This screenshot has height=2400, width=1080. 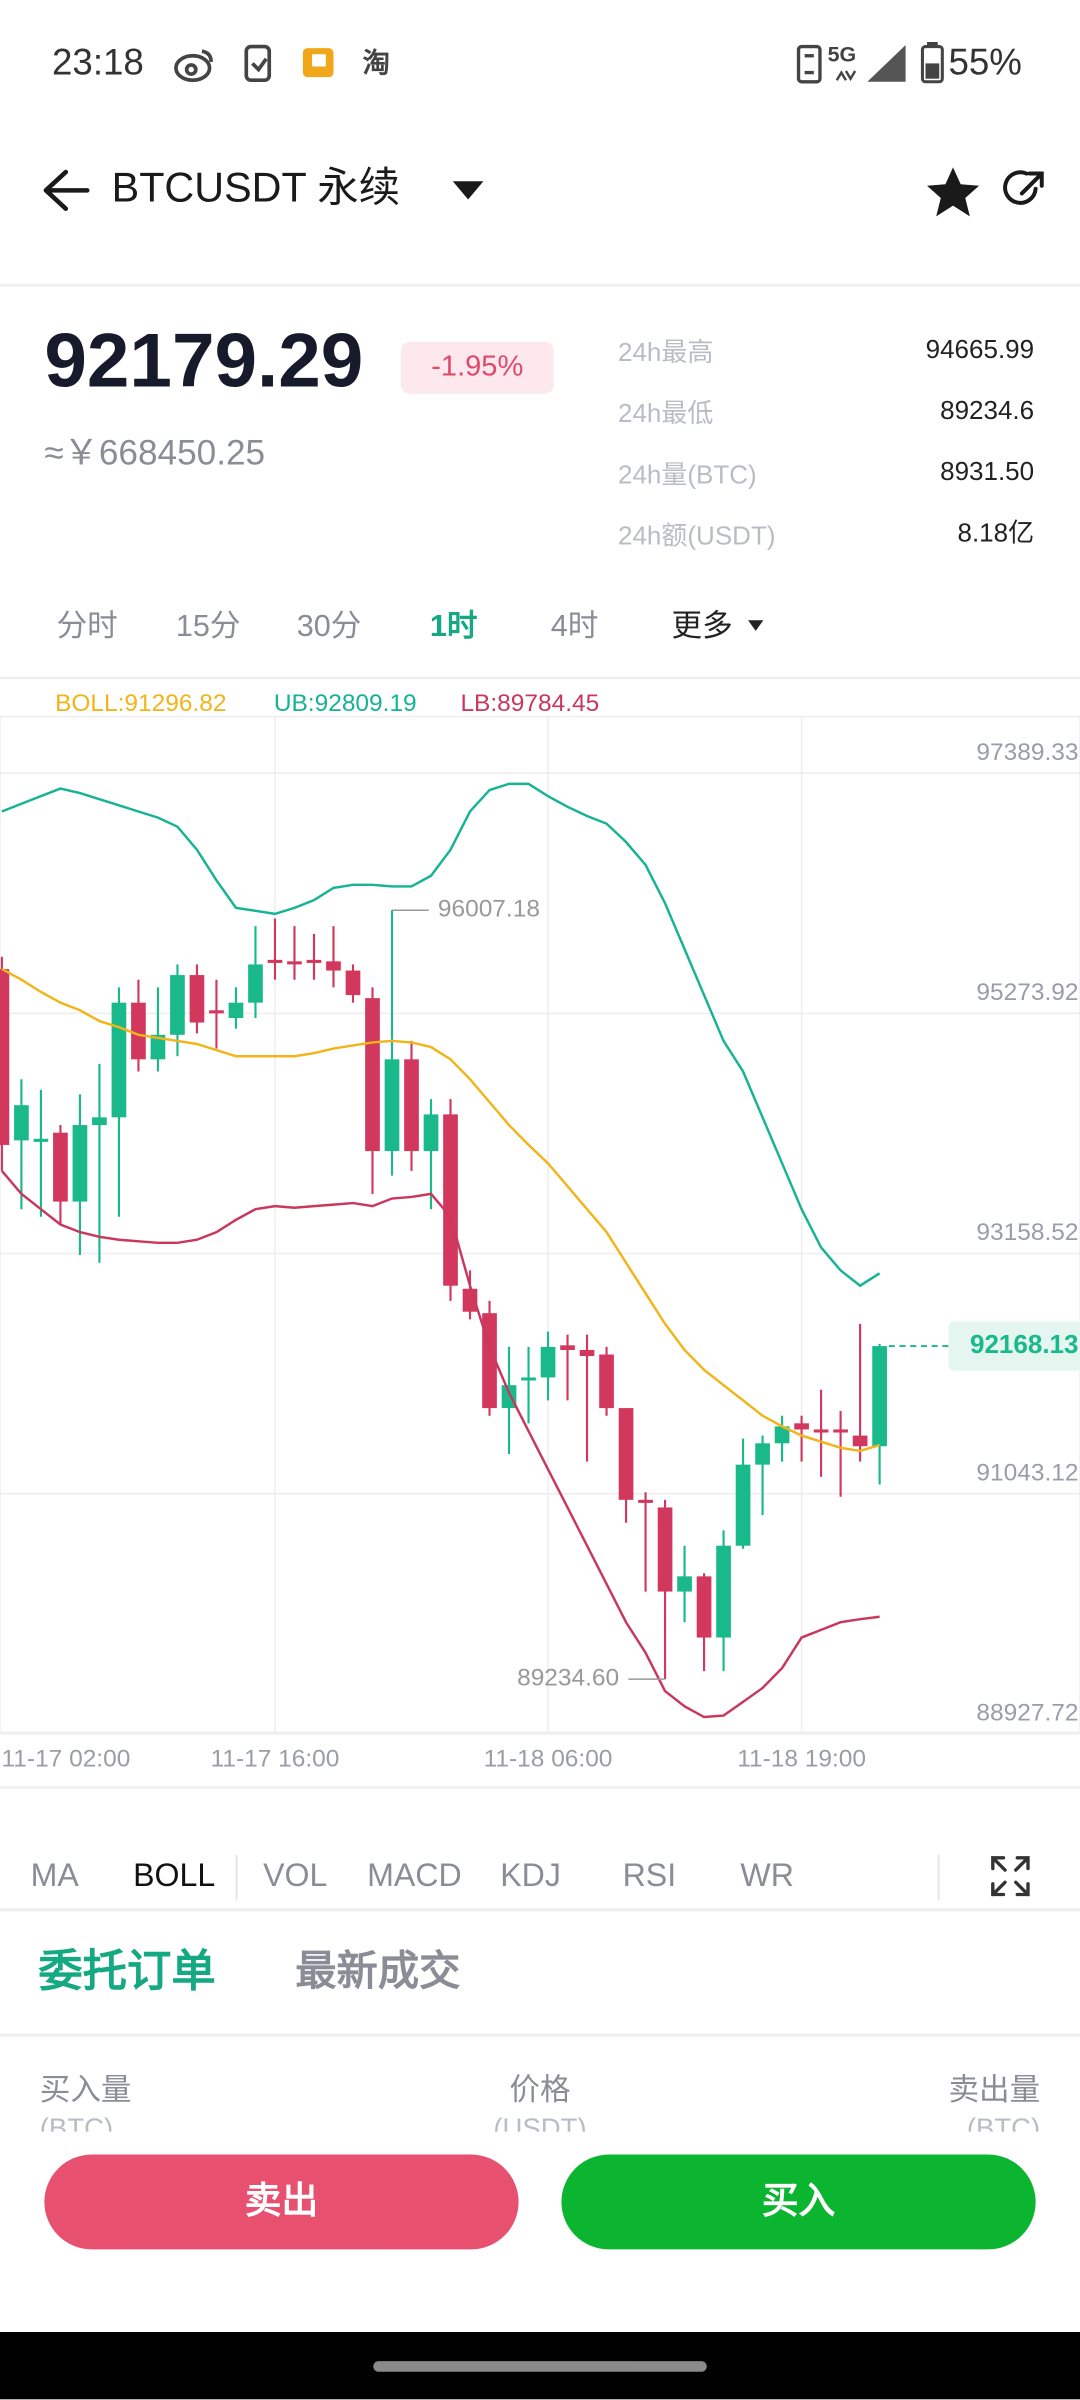 What do you see at coordinates (468, 190) in the screenshot?
I see `symbol-dropdown` at bounding box center [468, 190].